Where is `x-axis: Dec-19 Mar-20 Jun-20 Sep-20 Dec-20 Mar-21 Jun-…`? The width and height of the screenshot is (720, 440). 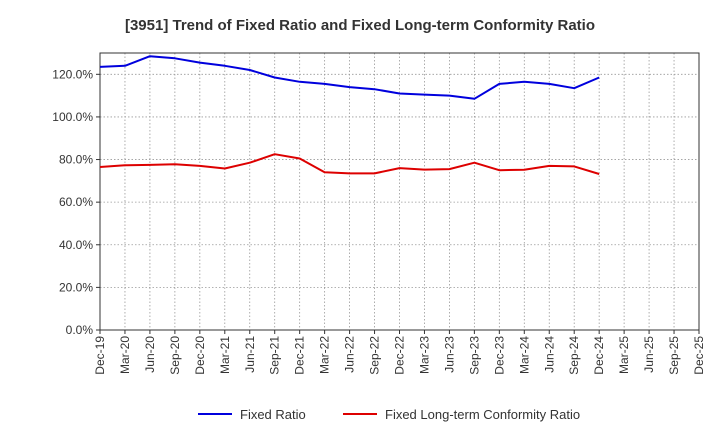
x-axis: Dec-19 Mar-20 Jun-20 Sep-20 Dec-20 Mar-21 Jun-… is located at coordinates (399, 352).